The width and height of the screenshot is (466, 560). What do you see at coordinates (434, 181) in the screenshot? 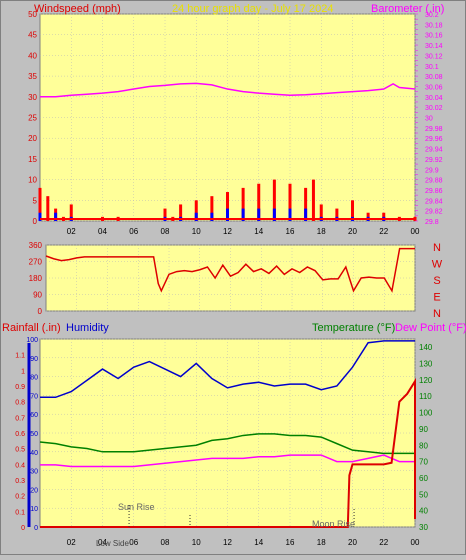
I see `barometer-tick-label: 29.88` at bounding box center [434, 181].